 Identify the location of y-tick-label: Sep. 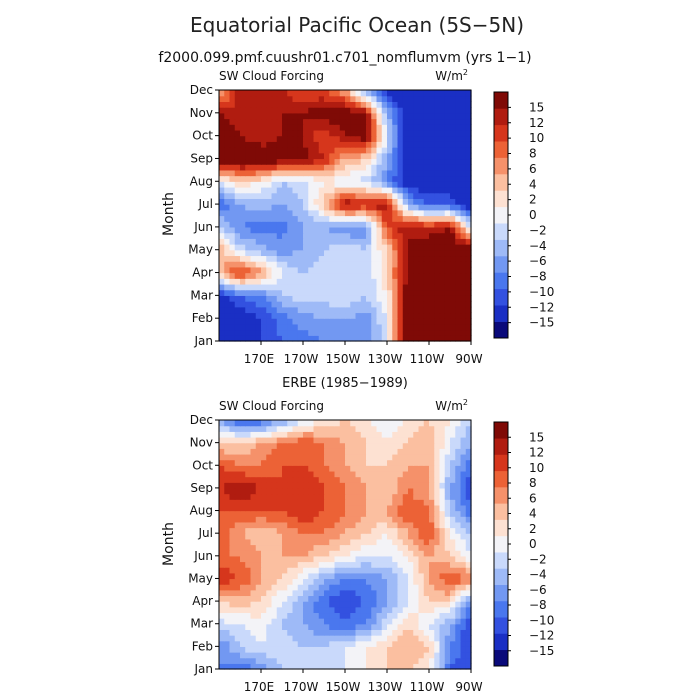
(201, 488).